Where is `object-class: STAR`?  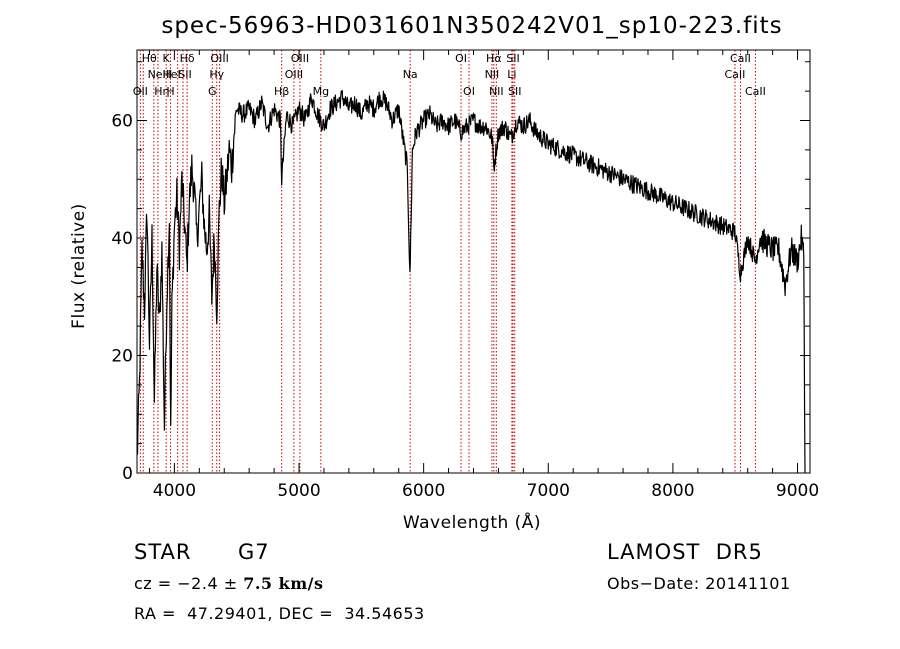
object-class: STAR is located at coordinates (163, 552).